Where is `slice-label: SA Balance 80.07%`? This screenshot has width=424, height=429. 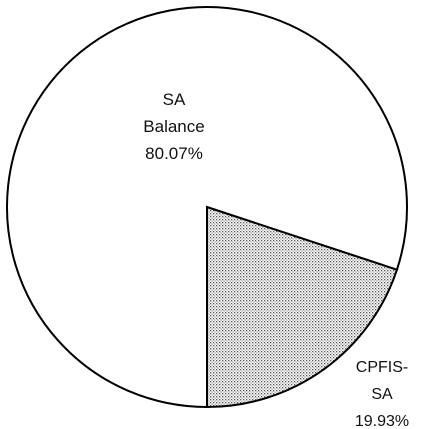
slice-label: SA Balance 80.07% is located at coordinates (174, 126).